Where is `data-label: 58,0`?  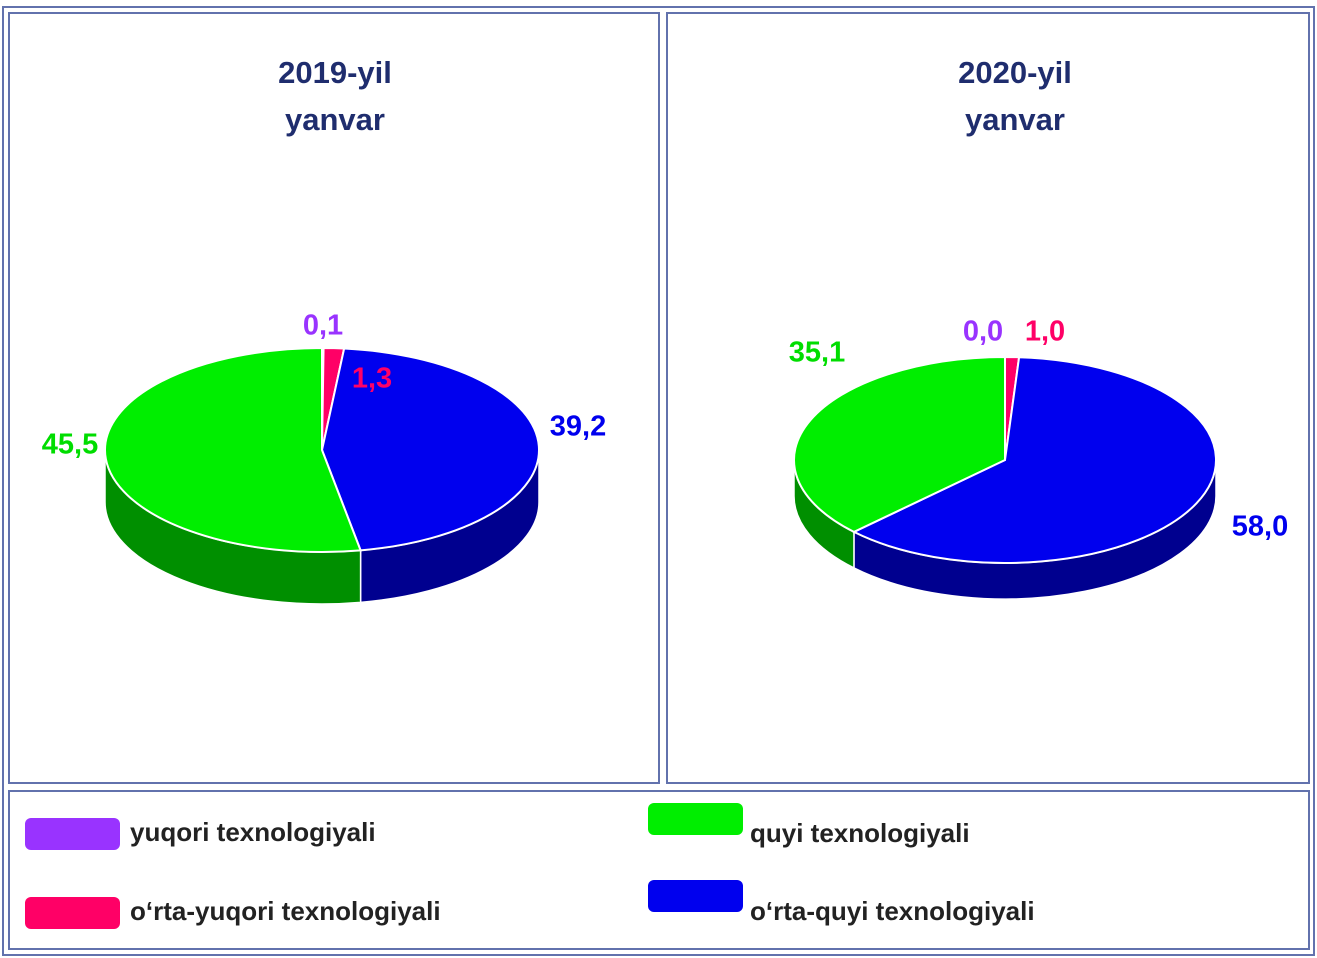 data-label: 58,0 is located at coordinates (1260, 527).